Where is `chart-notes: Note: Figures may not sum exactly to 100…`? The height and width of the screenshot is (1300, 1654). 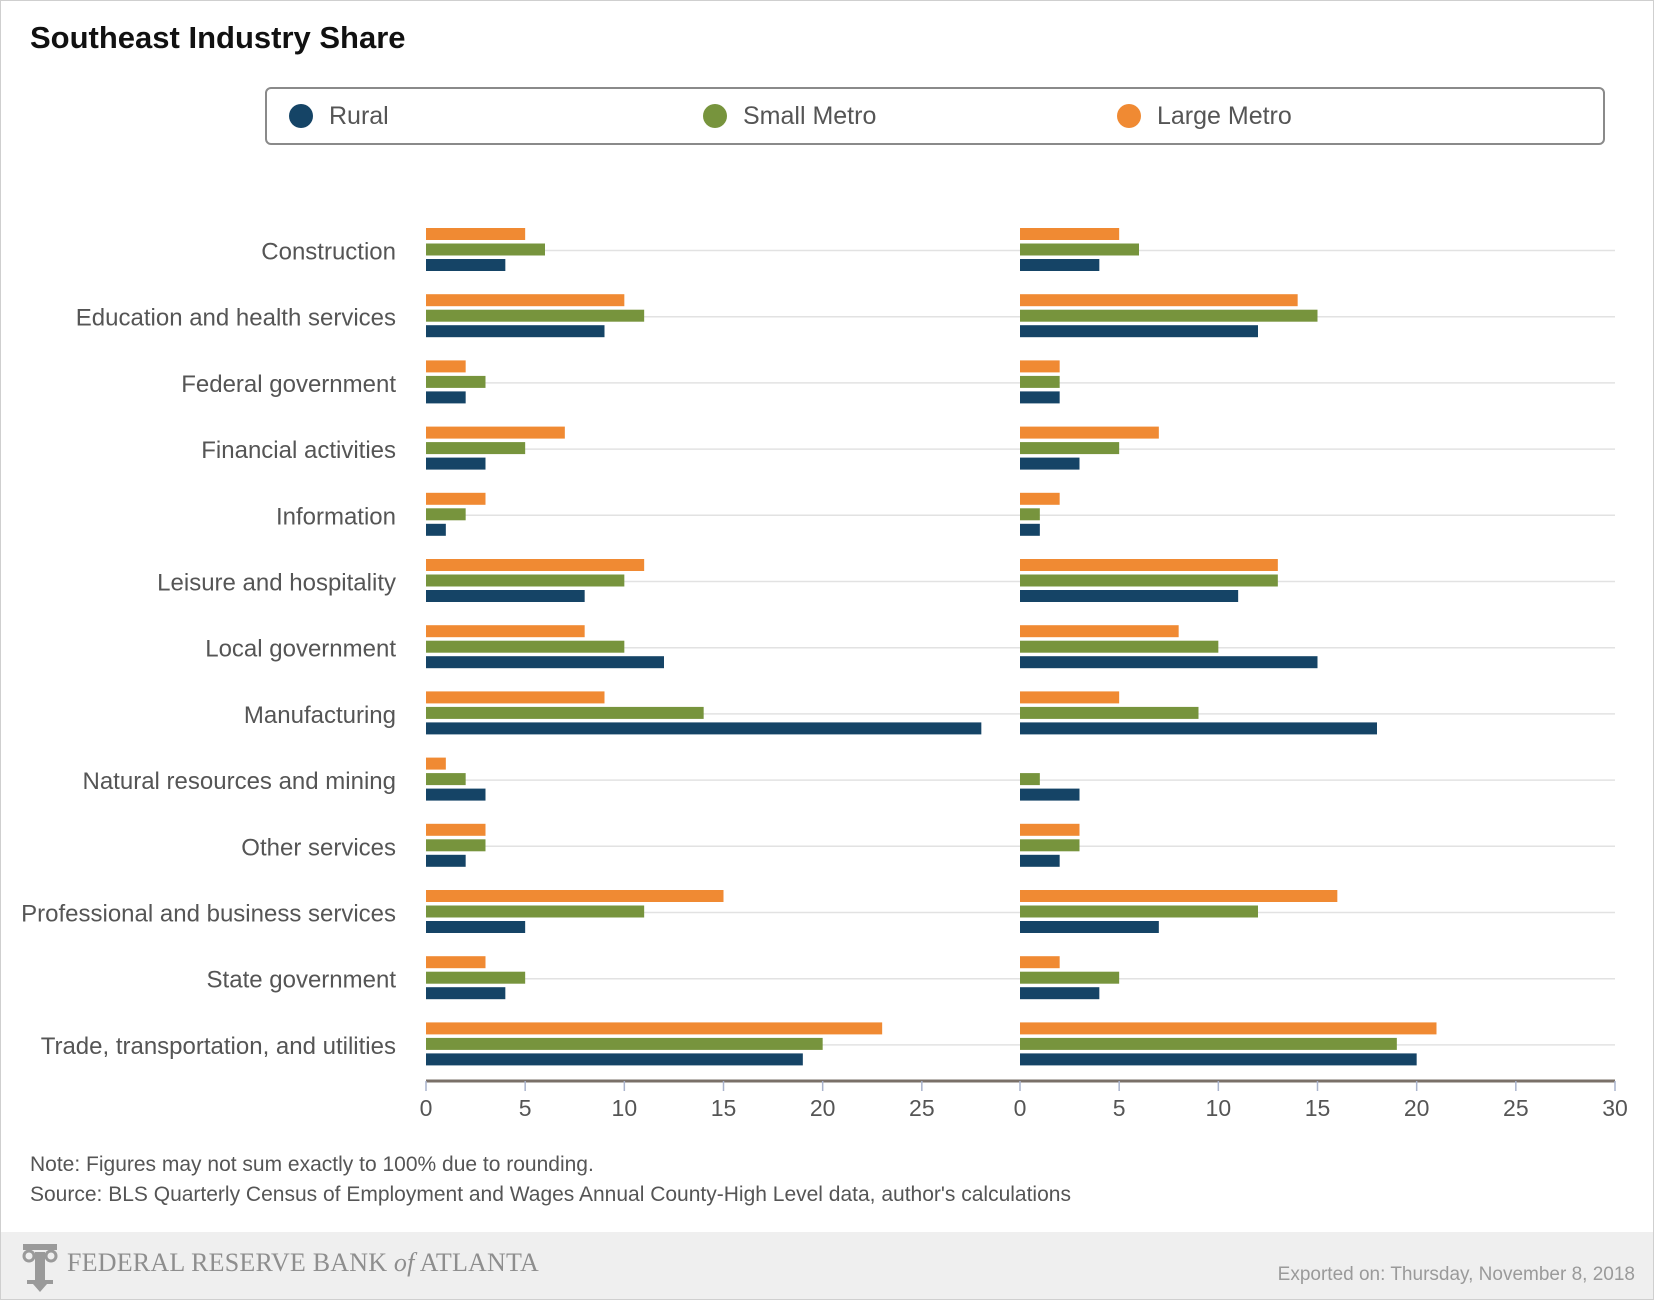
chart-notes: Note: Figures may not sum exactly to 100… is located at coordinates (550, 1180).